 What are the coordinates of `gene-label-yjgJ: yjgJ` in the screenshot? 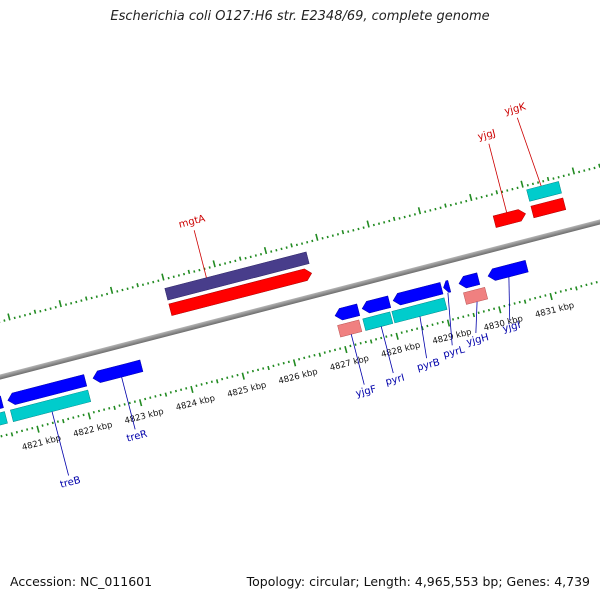 It's located at (487, 135).